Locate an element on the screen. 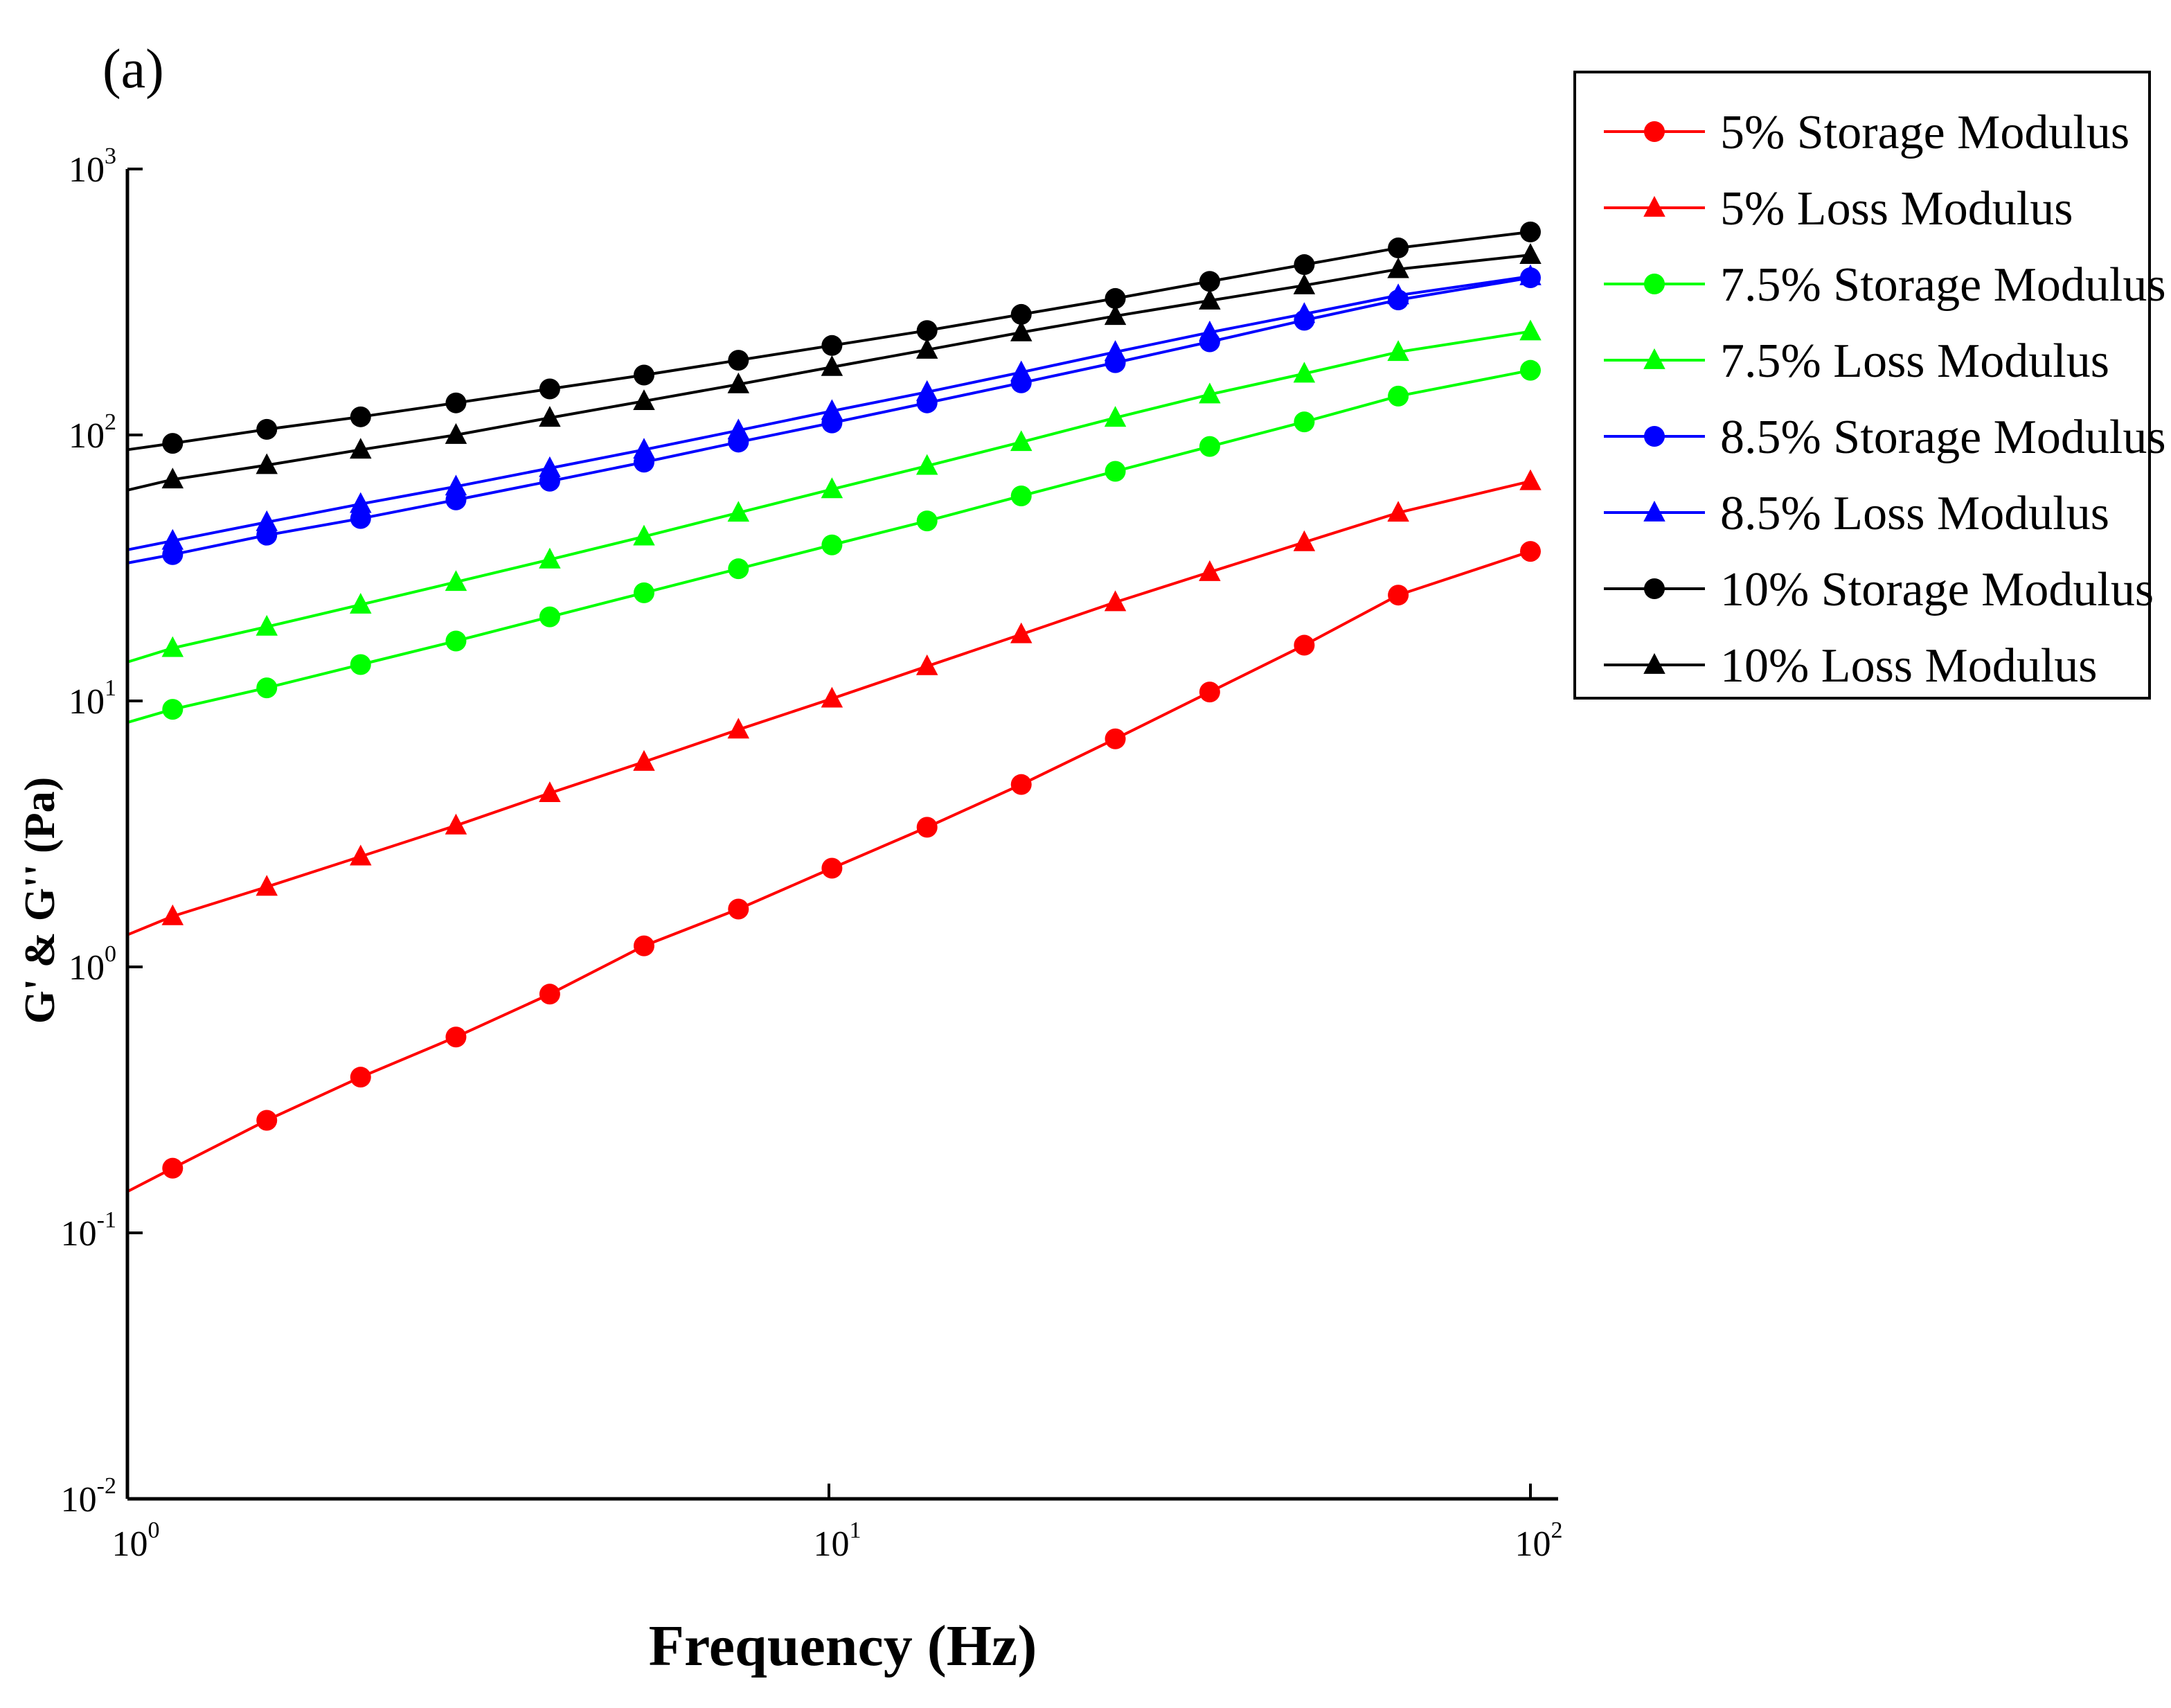 This screenshot has height=1708, width=2171. series-line-10-storage-modulus is located at coordinates (829, 341).